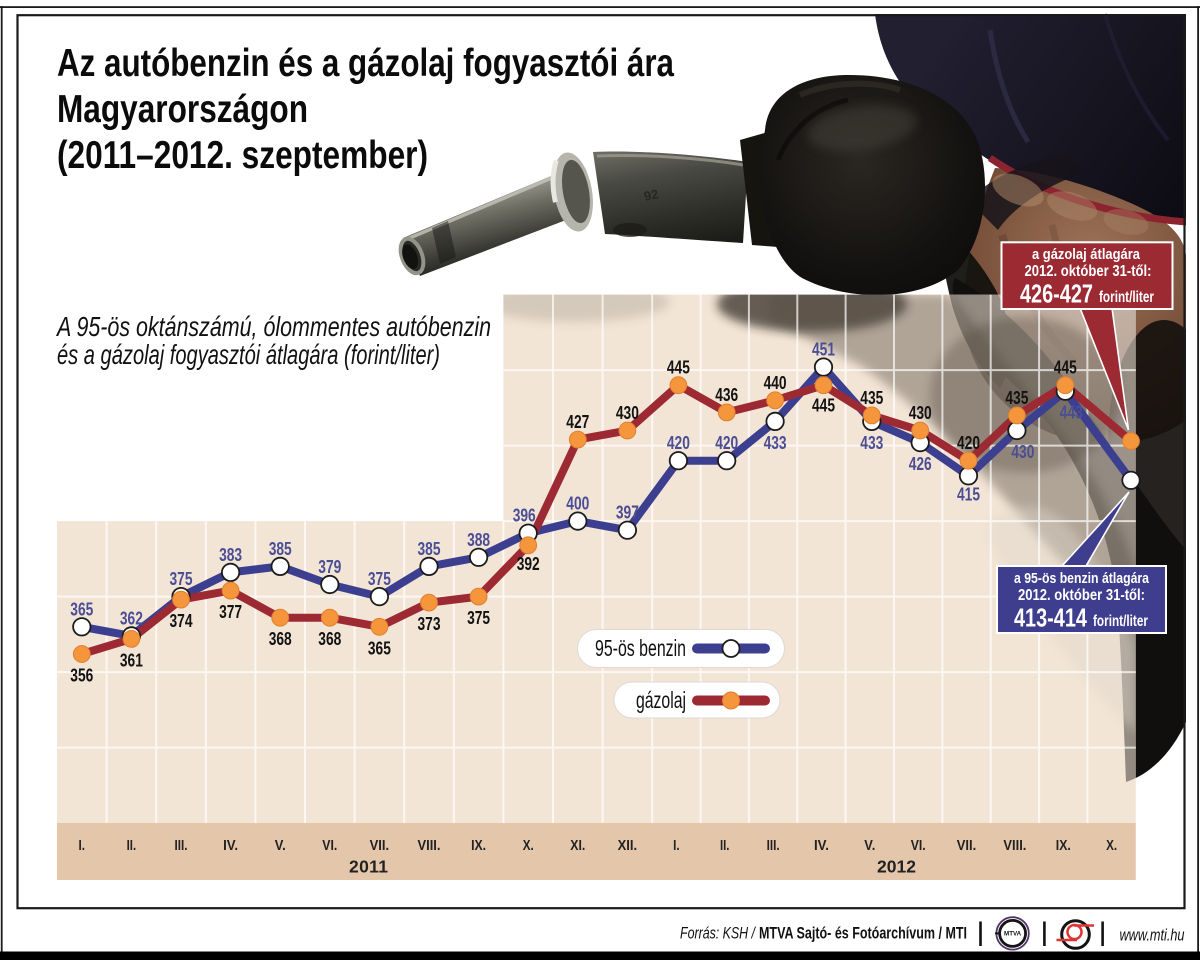 Image resolution: width=1200 pixels, height=960 pixels. What do you see at coordinates (329, 567) in the screenshot?
I see `svg-text: 379` at bounding box center [329, 567].